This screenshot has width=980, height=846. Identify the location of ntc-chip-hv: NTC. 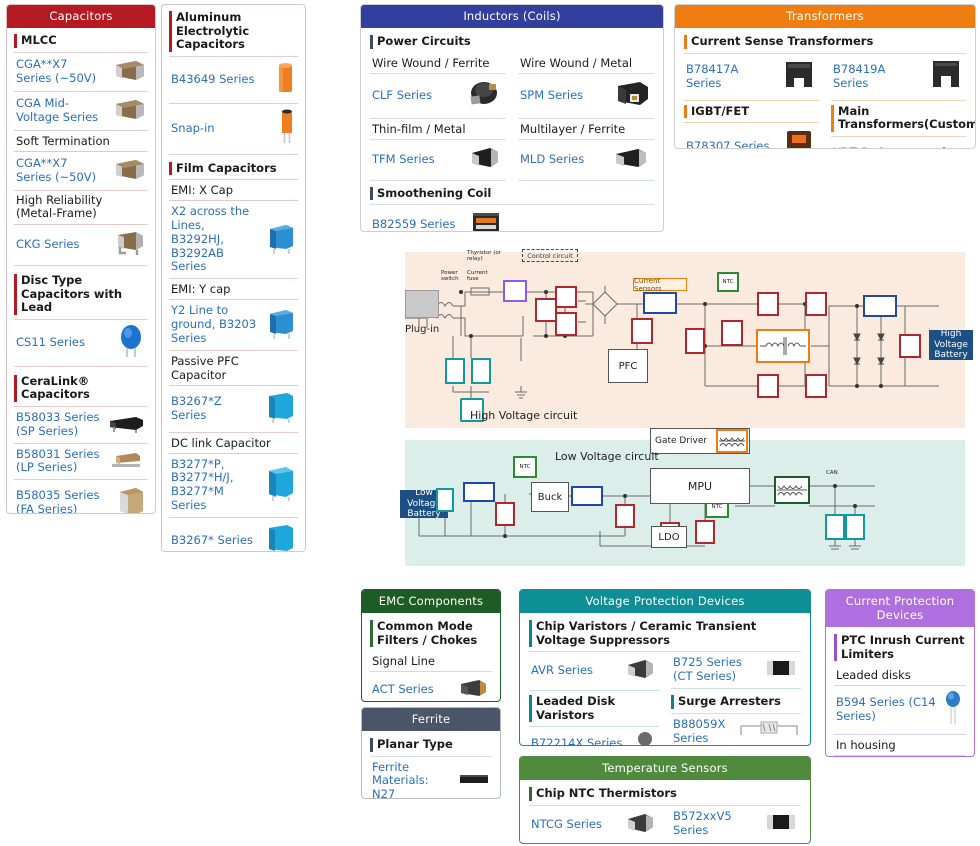
(728, 282).